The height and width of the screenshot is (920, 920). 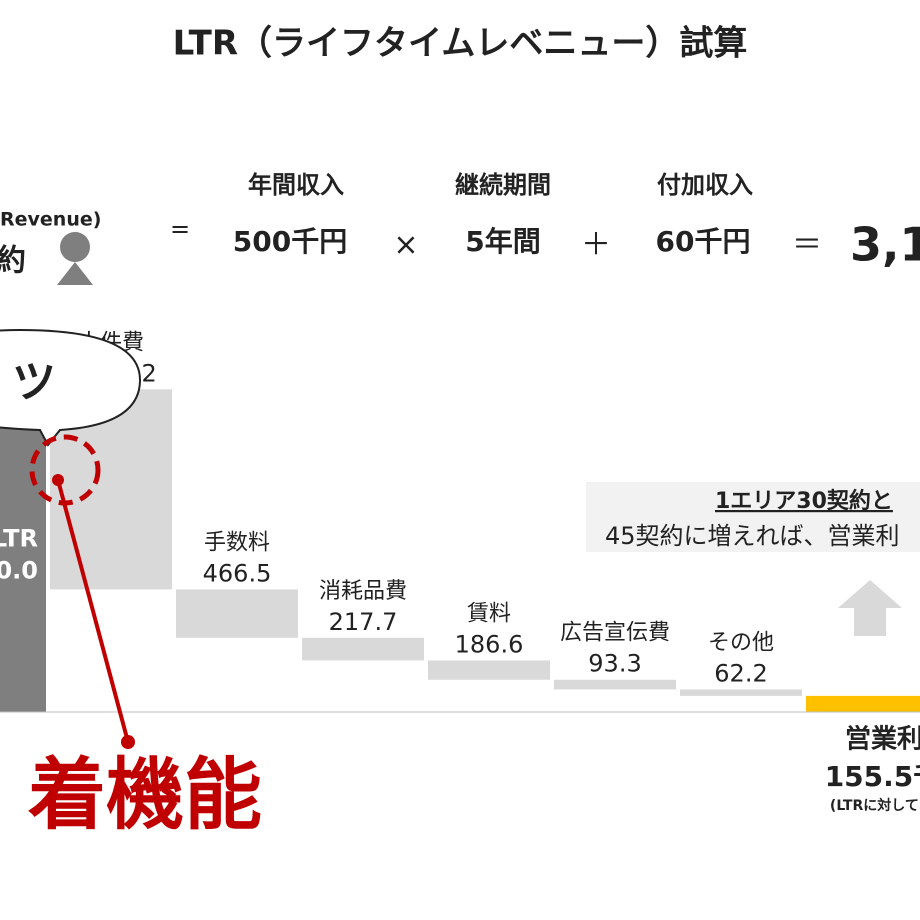 What do you see at coordinates (363, 591) in the screenshot?
I see `category-label: 消耗品費` at bounding box center [363, 591].